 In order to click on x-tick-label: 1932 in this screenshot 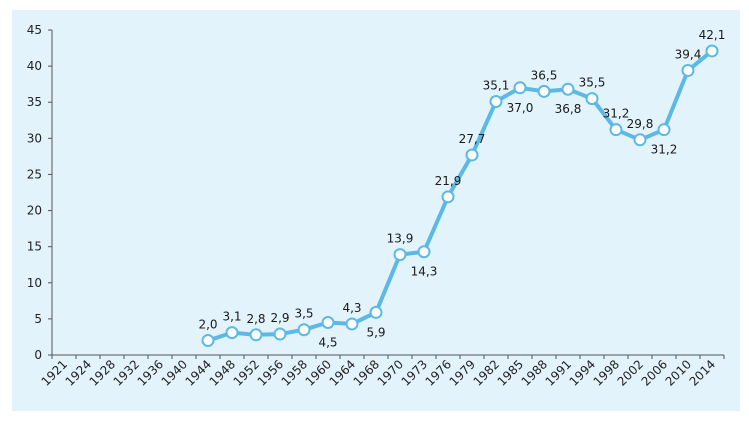, I will do `click(126, 372)`.